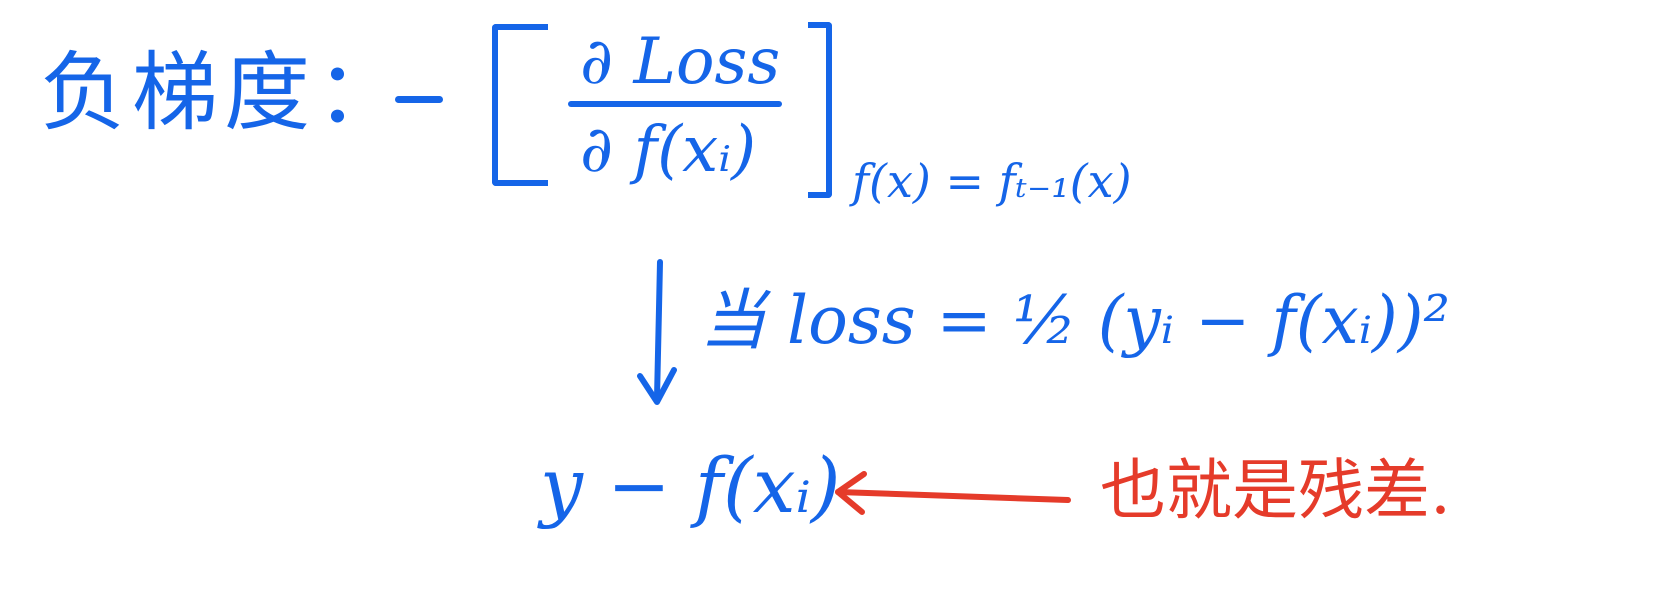 The image size is (1654, 610). I want to click on residual-note: 也就是残差., so click(1275, 490).